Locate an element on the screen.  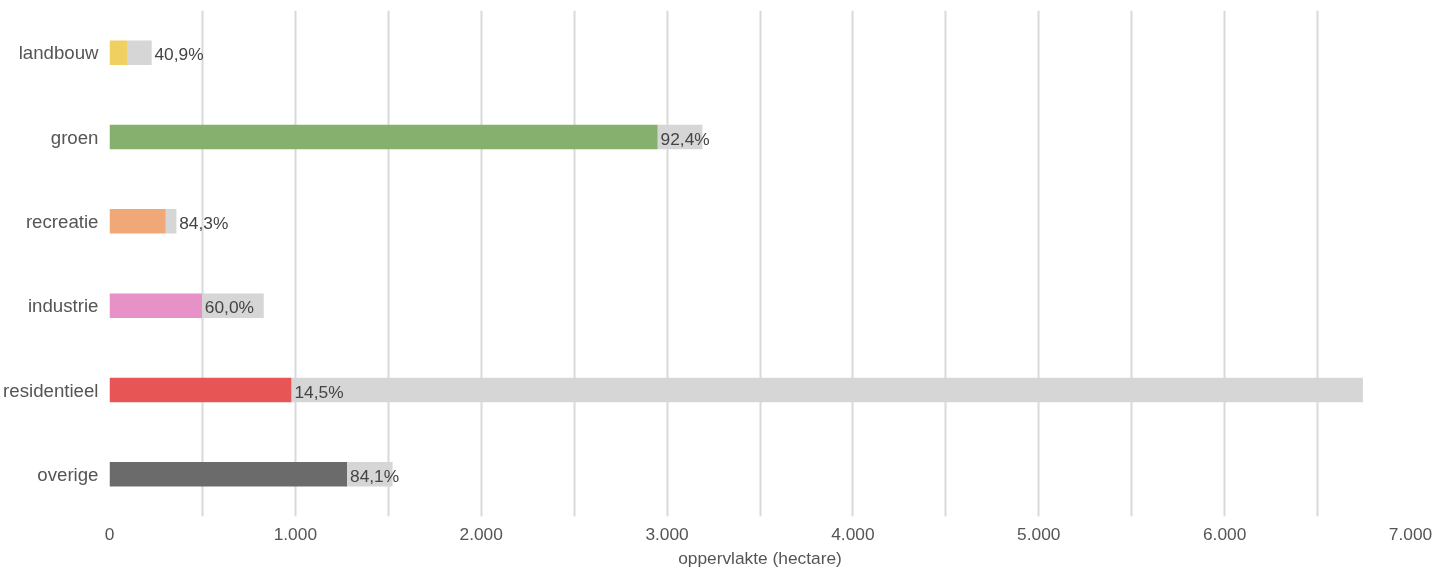
x-tick-label: 6.000 is located at coordinates (1224, 533).